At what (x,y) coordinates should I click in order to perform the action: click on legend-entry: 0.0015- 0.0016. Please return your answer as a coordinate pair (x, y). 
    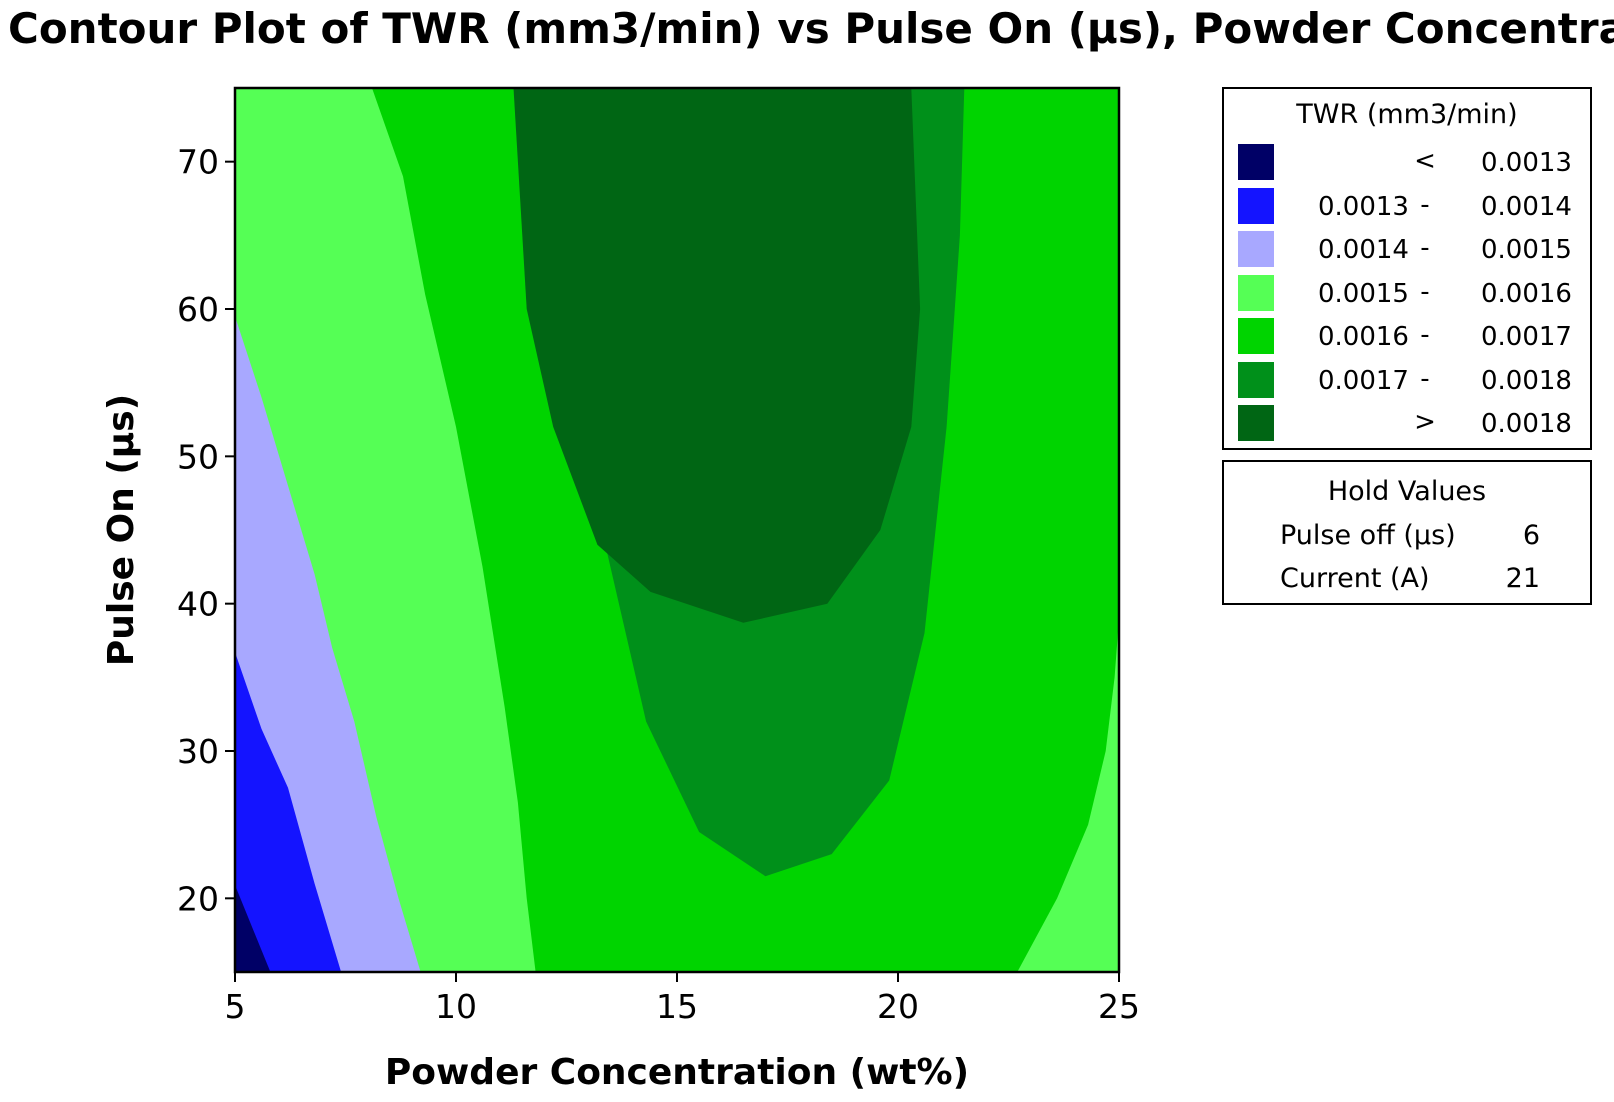
    Looking at the image, I should click on (1408, 292).